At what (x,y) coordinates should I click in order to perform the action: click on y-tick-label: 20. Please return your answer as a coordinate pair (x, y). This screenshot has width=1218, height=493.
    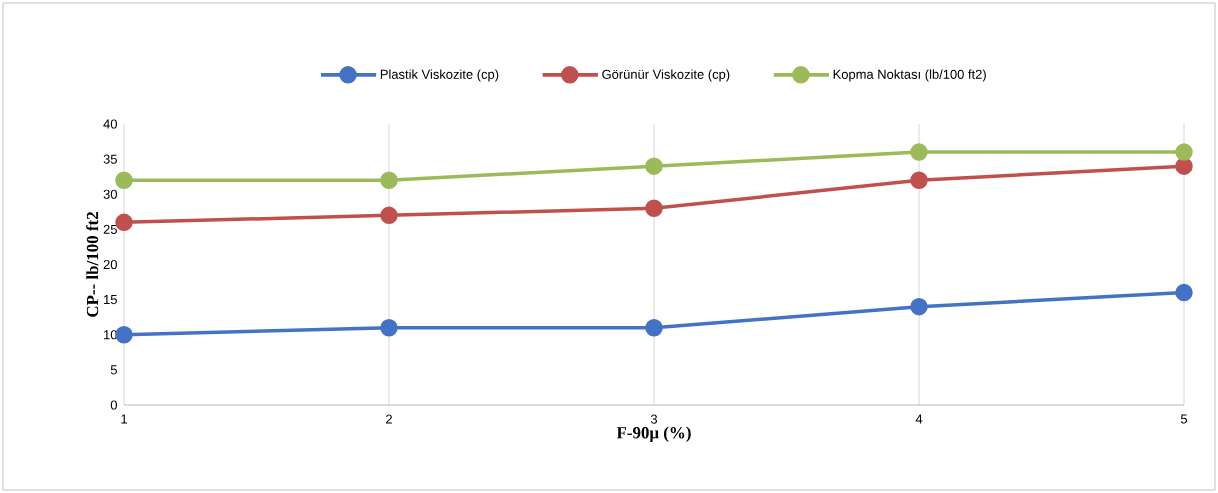
    Looking at the image, I should click on (110, 264).